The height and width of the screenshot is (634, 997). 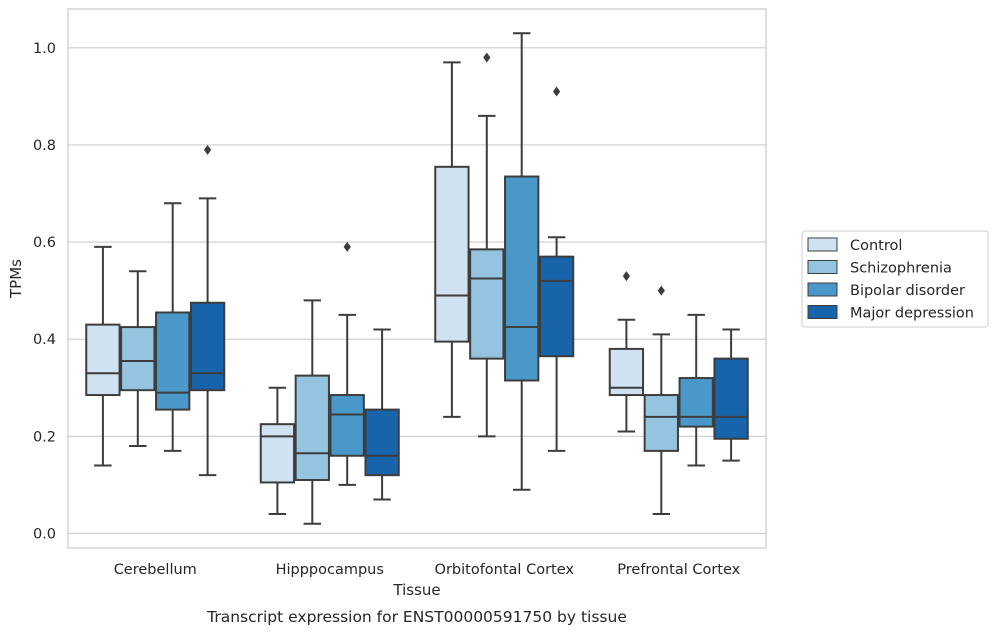 What do you see at coordinates (505, 570) in the screenshot?
I see `x-tick-label: Orbitofontal Cortex` at bounding box center [505, 570].